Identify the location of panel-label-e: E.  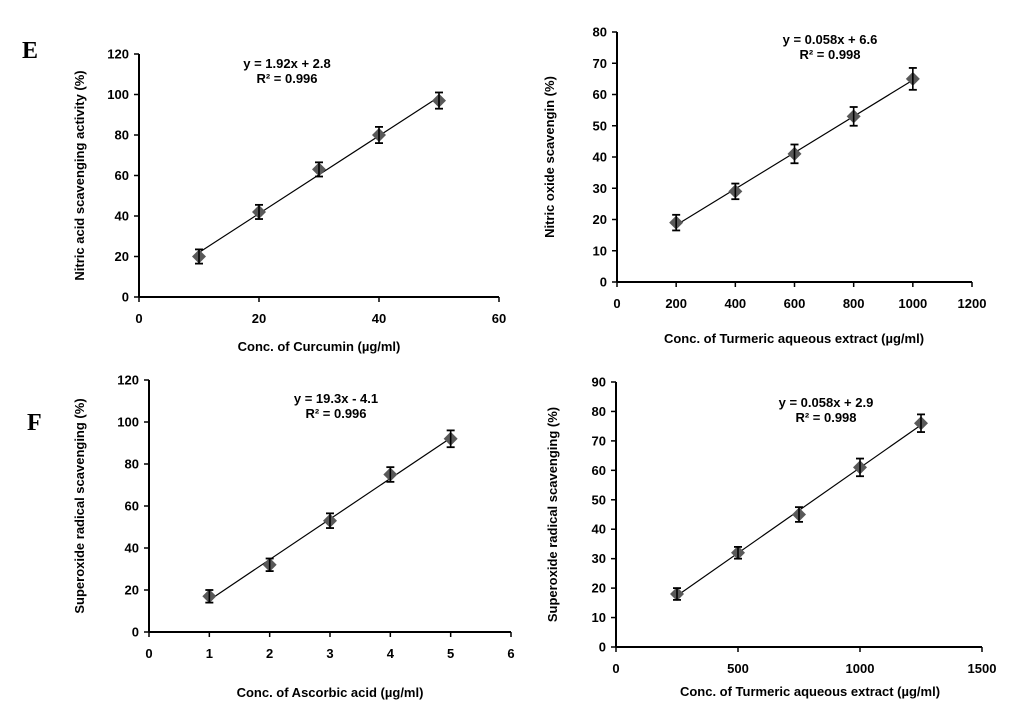
(30, 51).